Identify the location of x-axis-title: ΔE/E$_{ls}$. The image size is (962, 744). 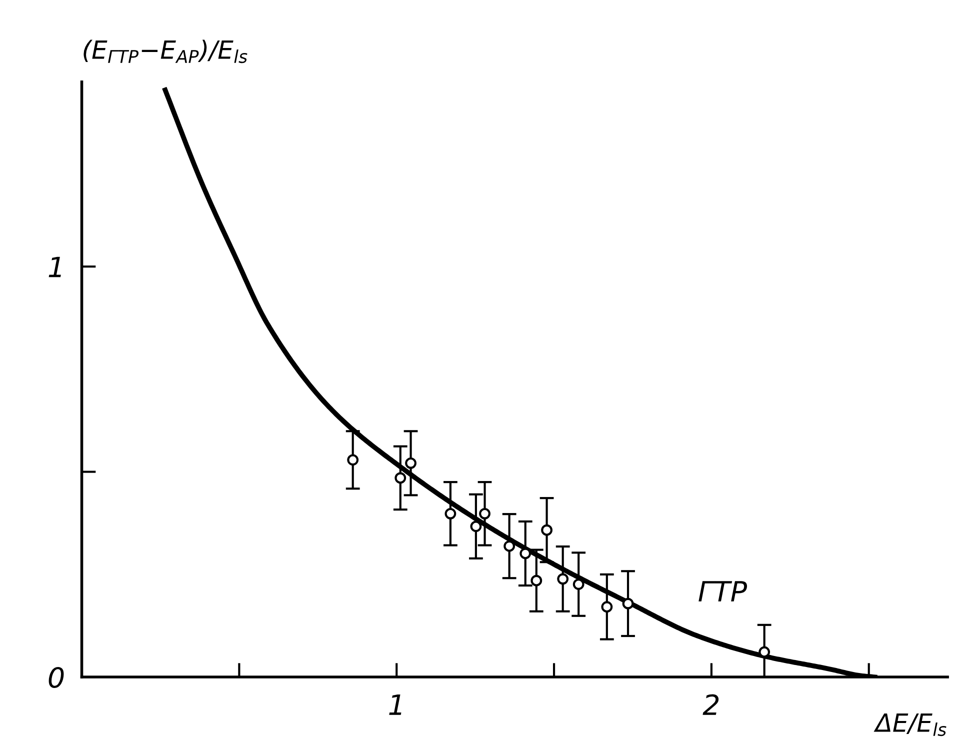
(910, 725).